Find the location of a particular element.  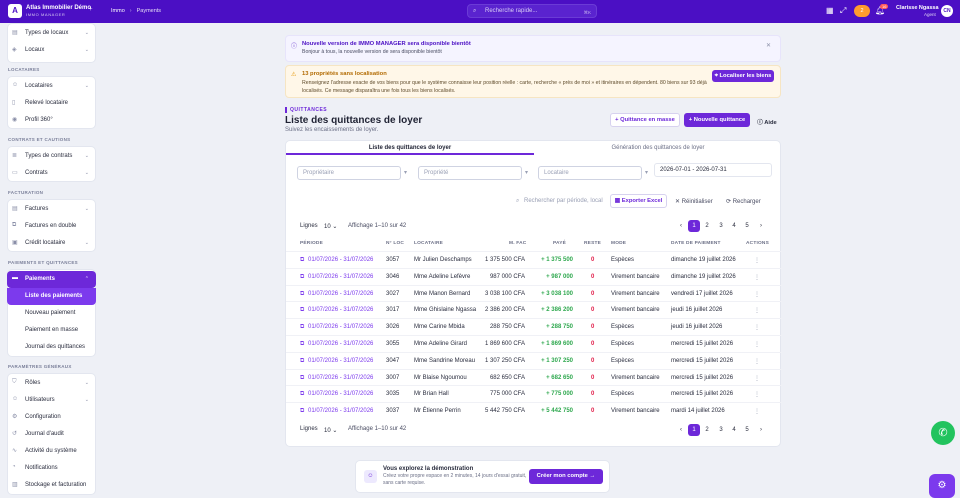

sidebar-item-activite: ∿ Activité du système is located at coordinates (51, 451).